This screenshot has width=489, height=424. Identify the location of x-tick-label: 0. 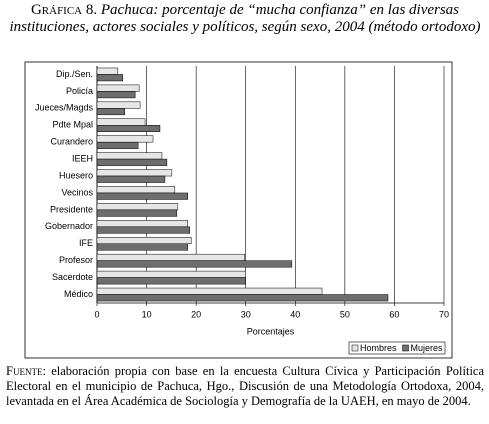
(96, 314).